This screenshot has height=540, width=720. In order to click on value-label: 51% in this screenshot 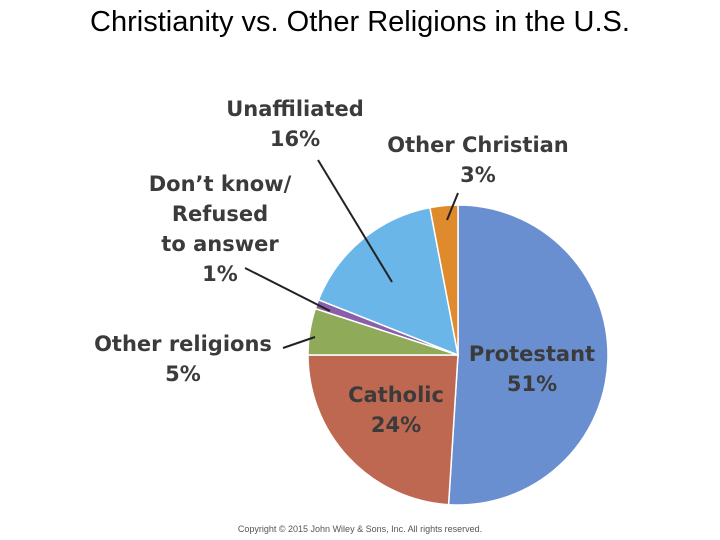, I will do `click(532, 384)`.